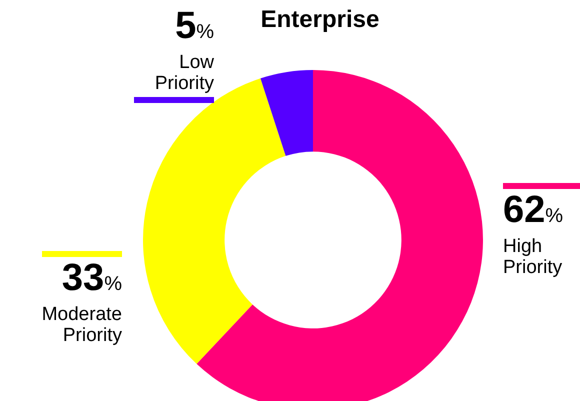 The height and width of the screenshot is (401, 580). I want to click on slice-label: Moderate Priority, so click(81, 325).